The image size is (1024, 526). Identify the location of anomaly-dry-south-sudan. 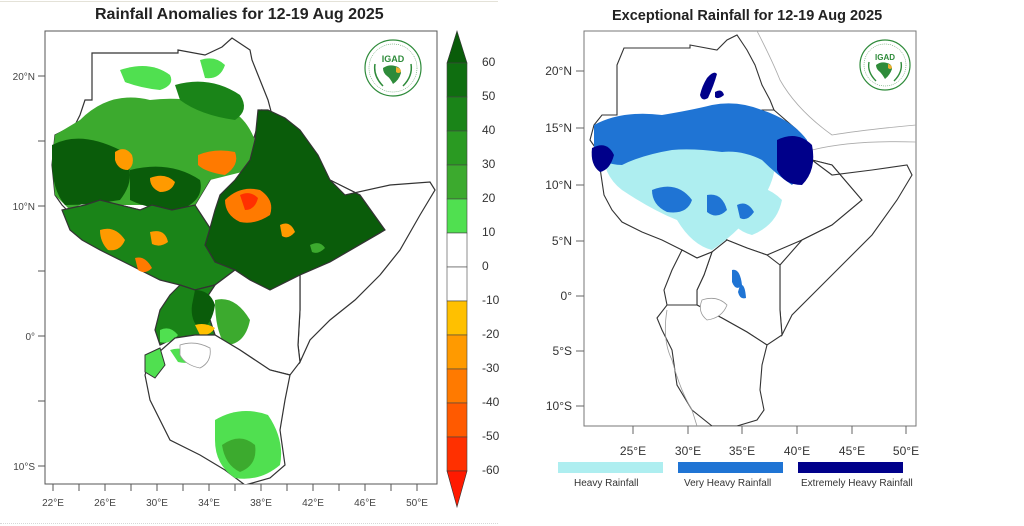
(134, 250).